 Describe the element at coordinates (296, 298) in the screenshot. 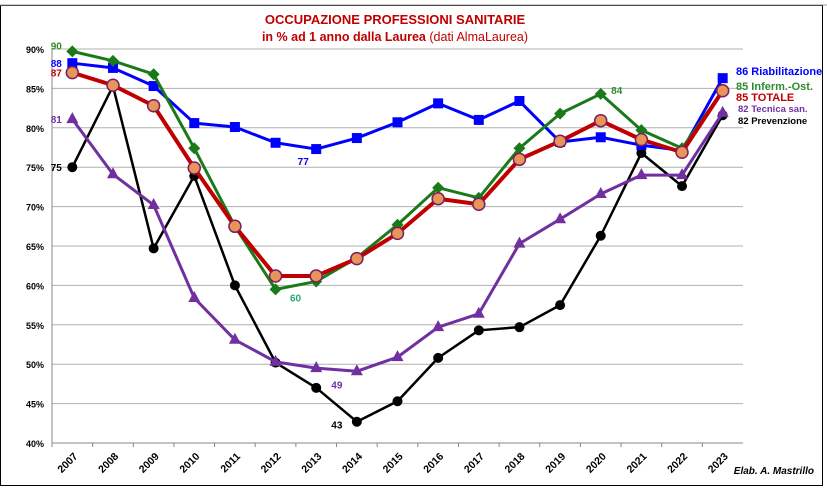

I see `data-label: 60` at that location.